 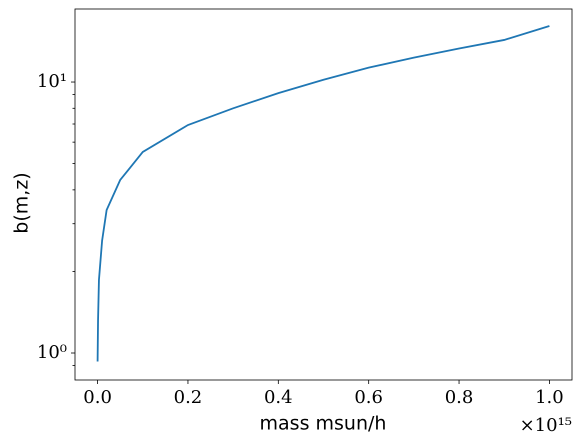 What do you see at coordinates (459, 397) in the screenshot?
I see `x-tick-label: 0.8` at bounding box center [459, 397].